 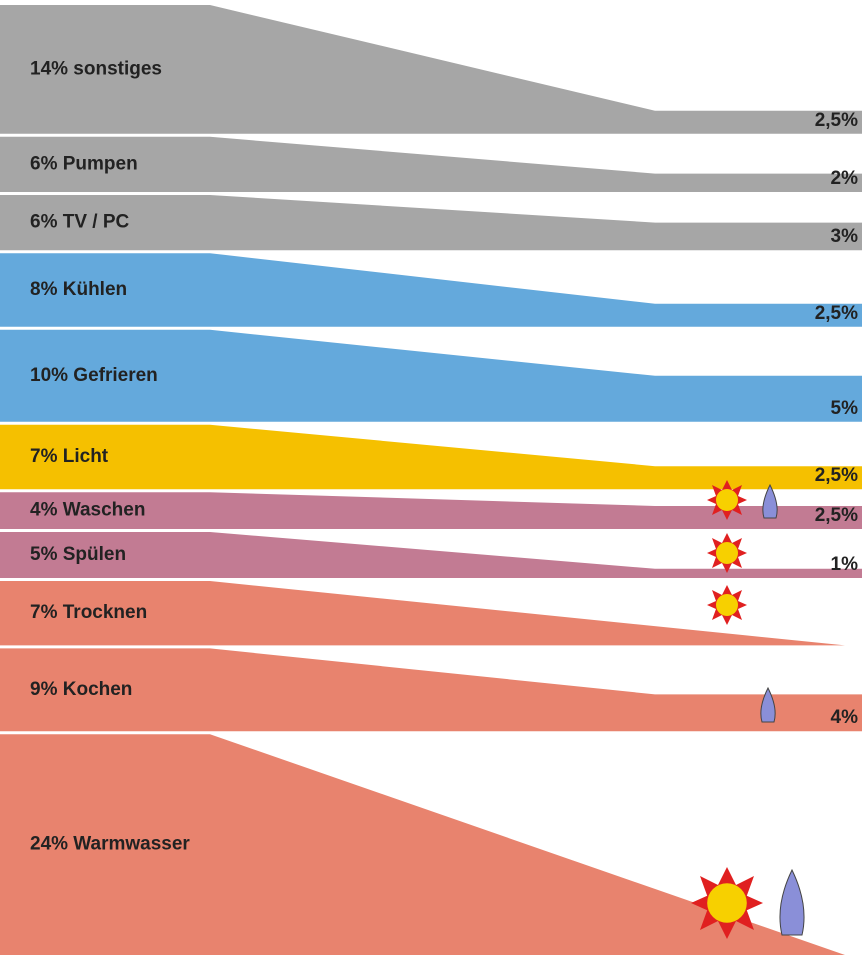 What do you see at coordinates (78, 554) in the screenshot?
I see `row-label: 5% Spülen` at bounding box center [78, 554].